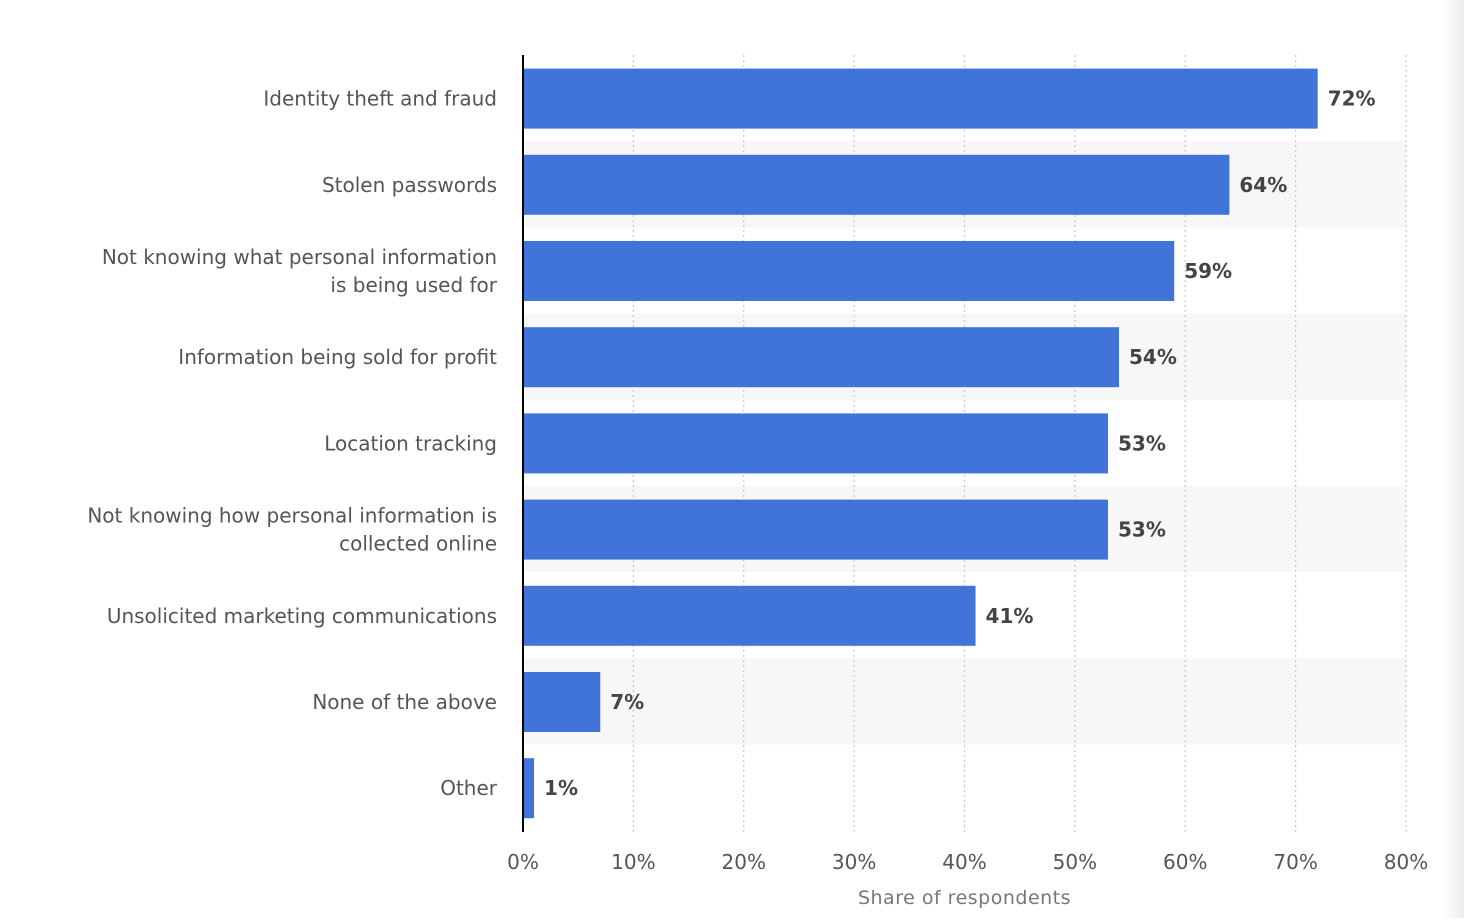 This screenshot has width=1464, height=922. Describe the element at coordinates (744, 862) in the screenshot. I see `x-tick-label: 20%` at that location.